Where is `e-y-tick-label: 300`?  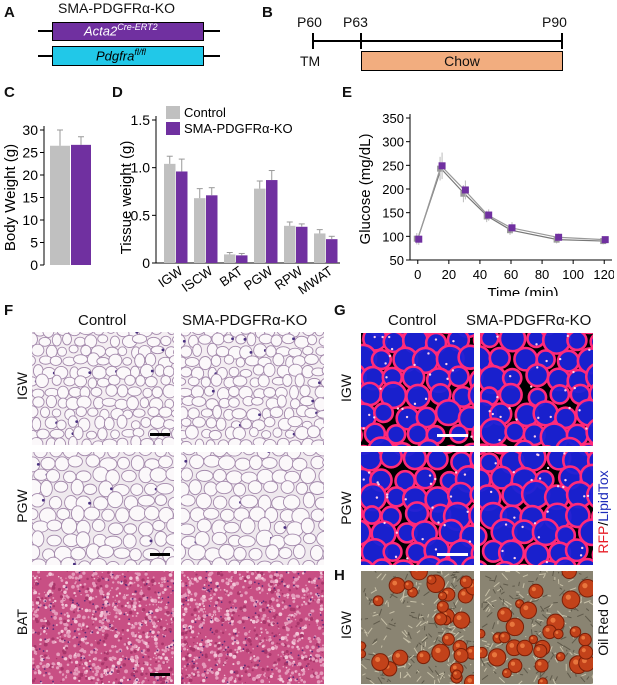 e-y-tick-label: 300 is located at coordinates (393, 142).